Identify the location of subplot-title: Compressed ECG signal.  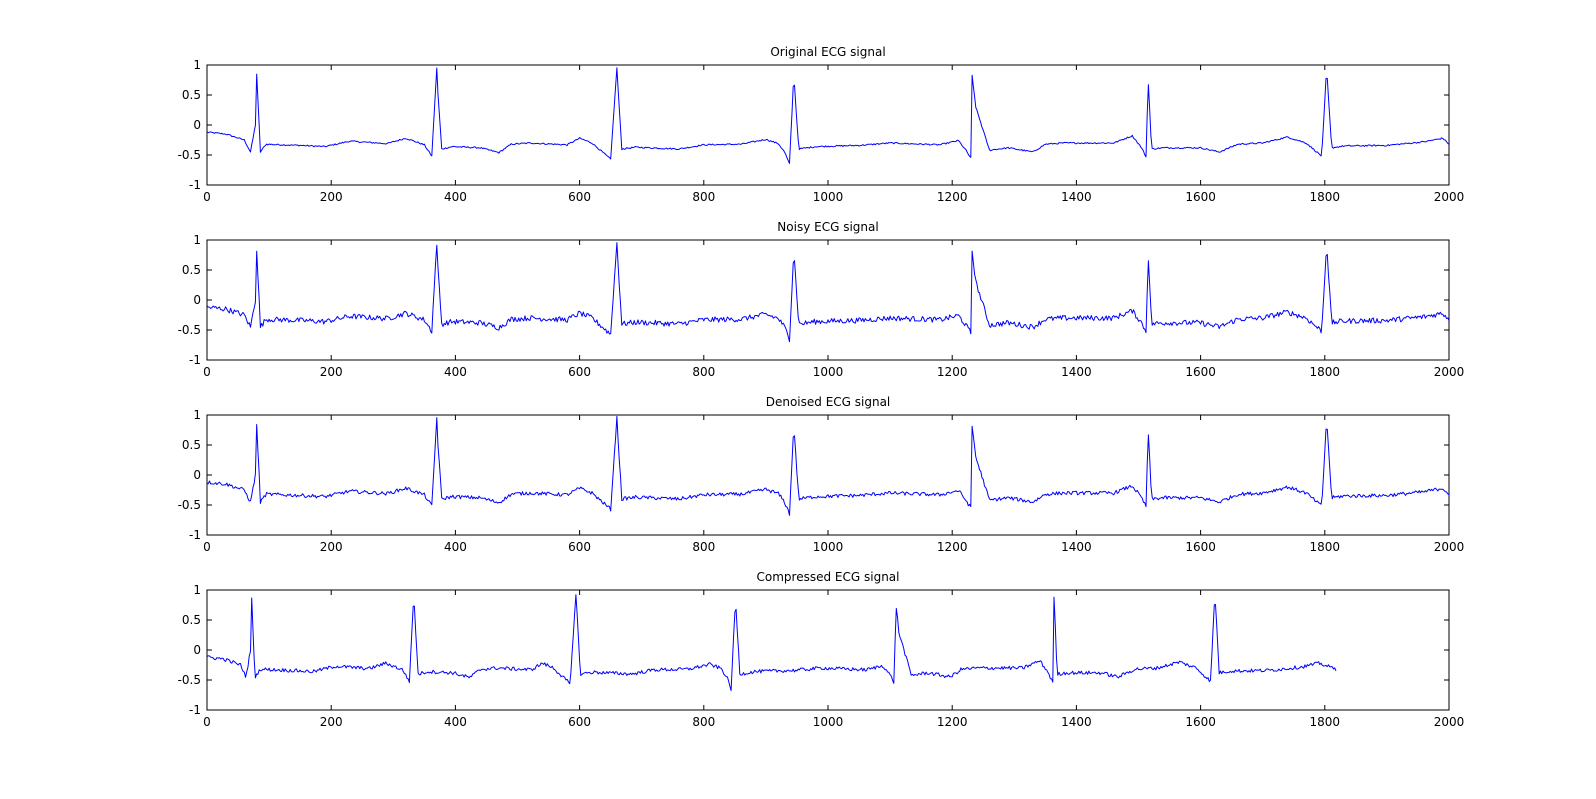
(828, 577).